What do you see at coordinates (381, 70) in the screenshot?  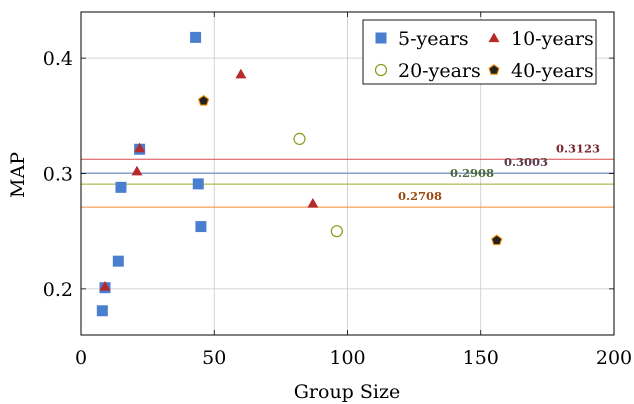 I see `legend-marker-20-years` at bounding box center [381, 70].